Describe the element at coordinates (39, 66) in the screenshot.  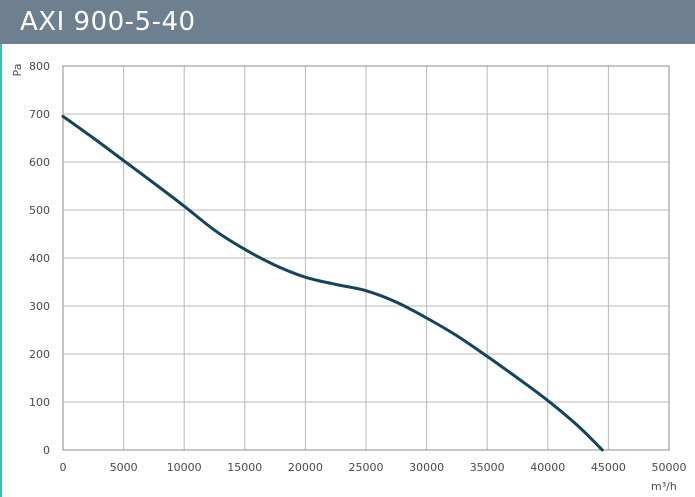
I see `y-tick-label: 800` at that location.